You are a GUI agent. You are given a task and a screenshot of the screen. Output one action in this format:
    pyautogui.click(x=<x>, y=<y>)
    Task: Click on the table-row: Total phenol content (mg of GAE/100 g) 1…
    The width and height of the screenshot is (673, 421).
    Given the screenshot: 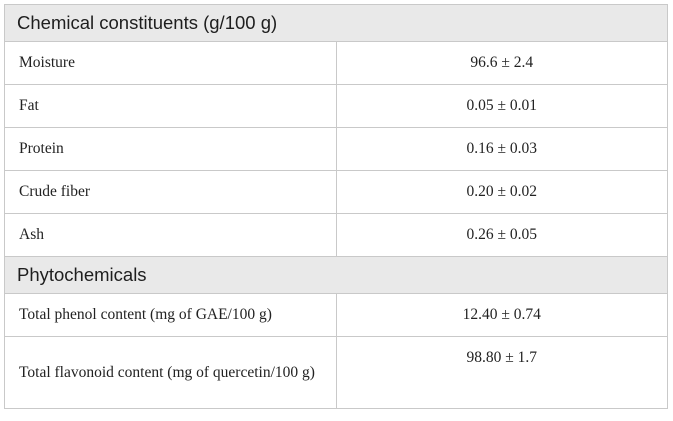 What is the action you would take?
    pyautogui.click(x=336, y=315)
    